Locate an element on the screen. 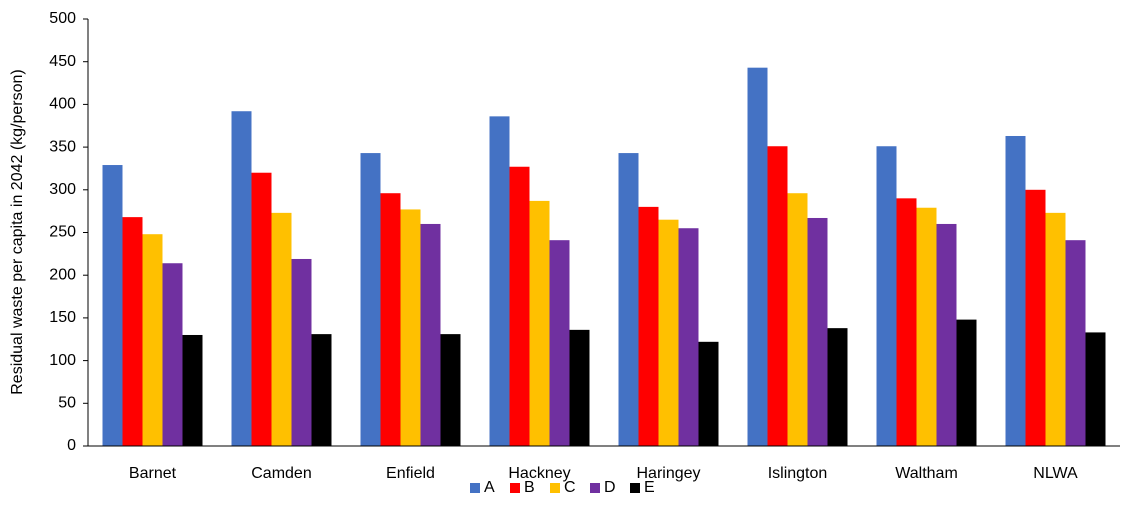  x-tick-label: Hackney is located at coordinates (539, 473).